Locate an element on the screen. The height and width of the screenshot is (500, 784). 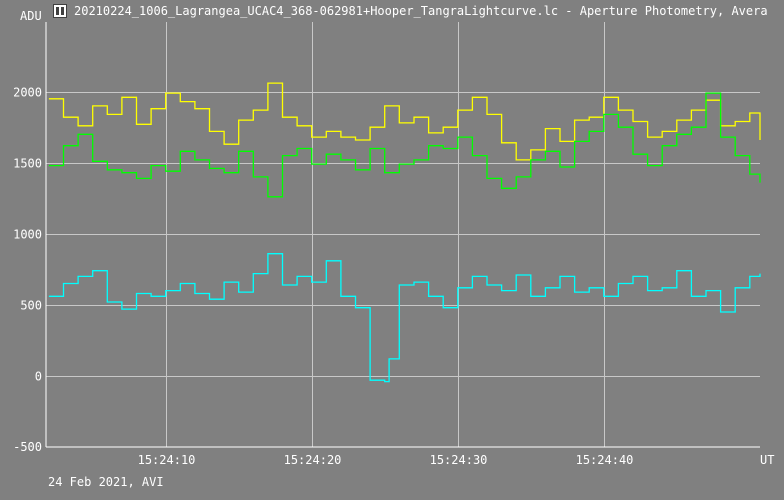
y-tick-label: 500 is located at coordinates (31, 306).